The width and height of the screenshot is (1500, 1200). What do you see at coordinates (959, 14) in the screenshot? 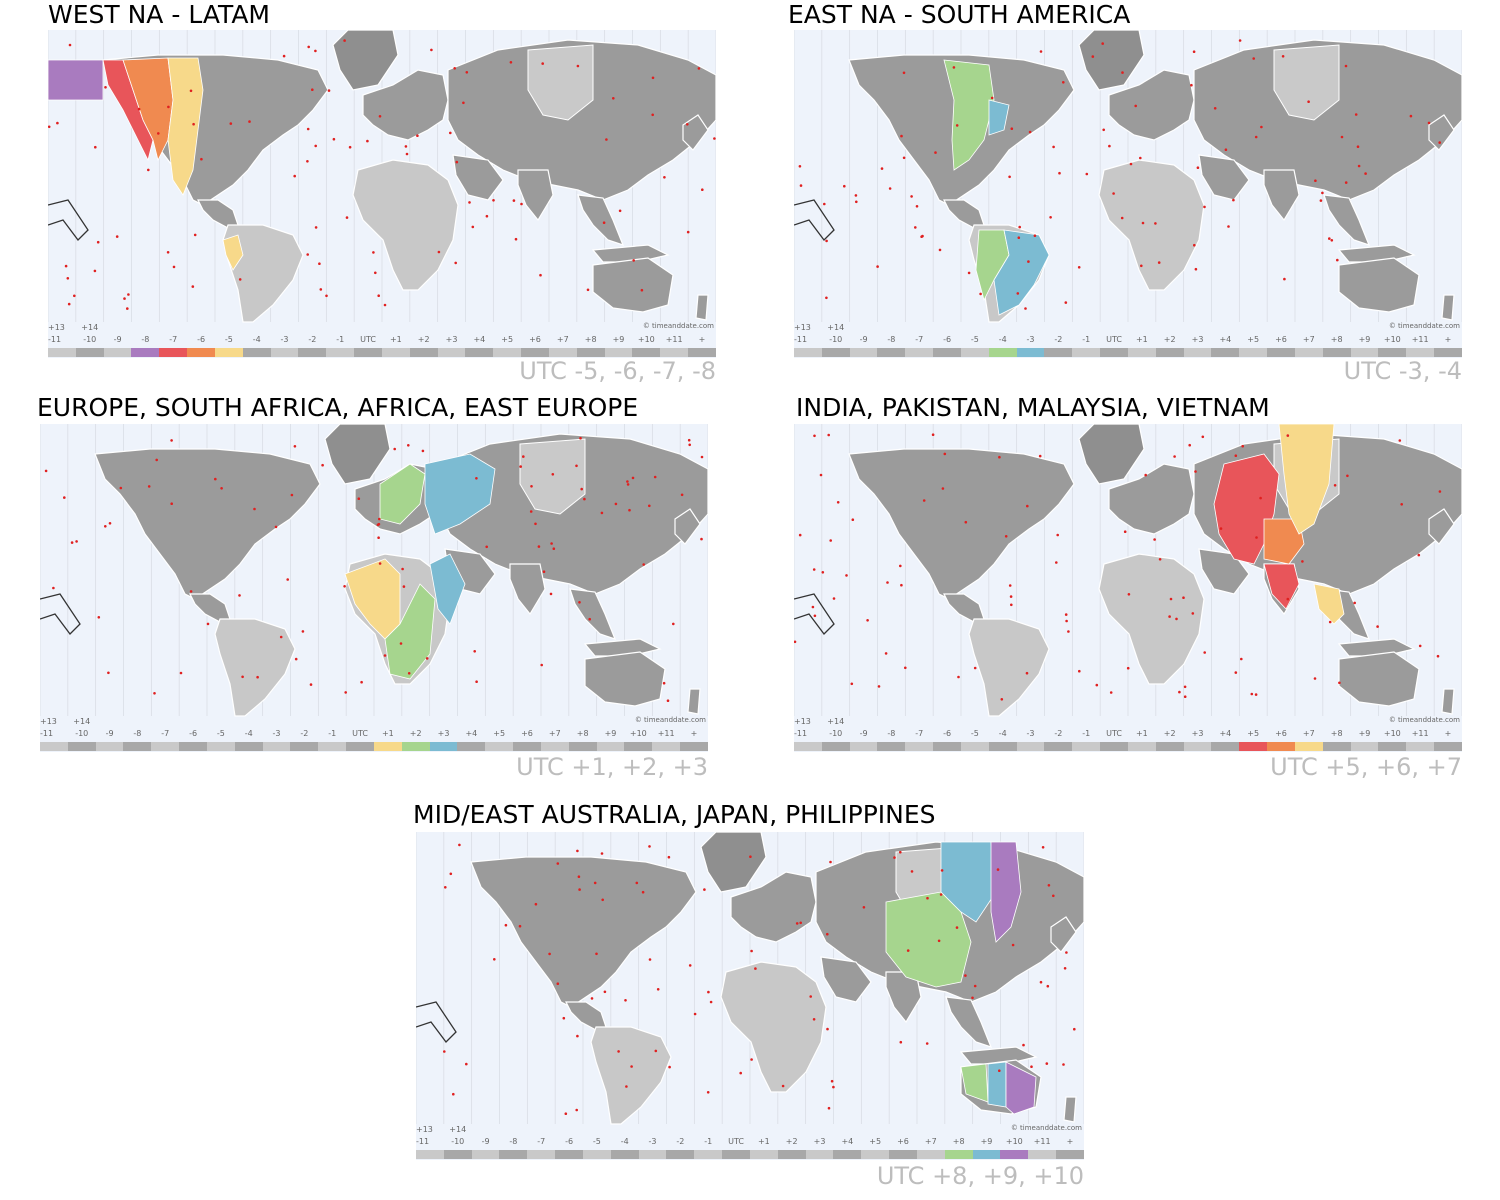
I see `panel-title: EAST NA - SOUTH AMERICA` at bounding box center [959, 14].